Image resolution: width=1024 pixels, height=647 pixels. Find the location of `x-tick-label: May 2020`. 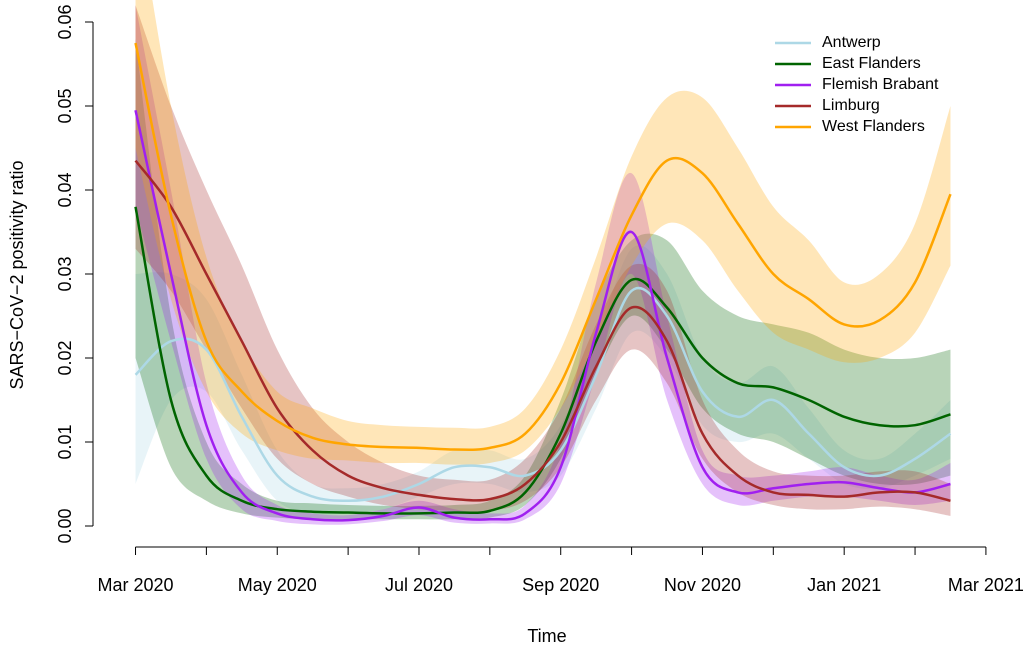

x-tick-label: May 2020 is located at coordinates (277, 585).